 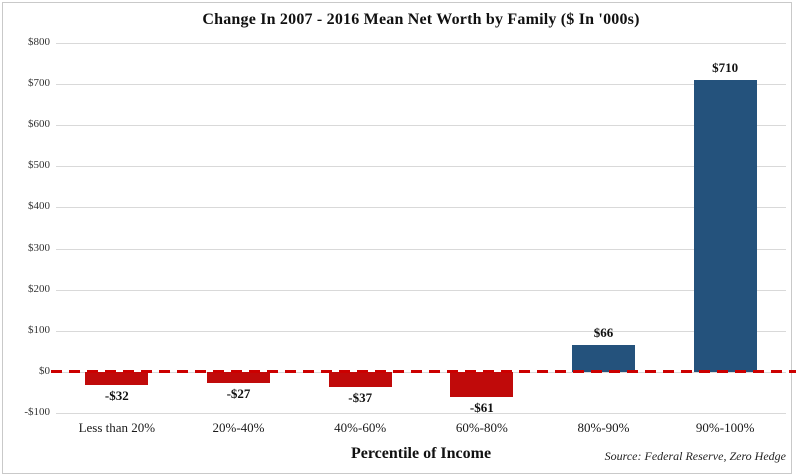 What do you see at coordinates (603, 427) in the screenshot?
I see `x-tick-label: 80%-90%` at bounding box center [603, 427].